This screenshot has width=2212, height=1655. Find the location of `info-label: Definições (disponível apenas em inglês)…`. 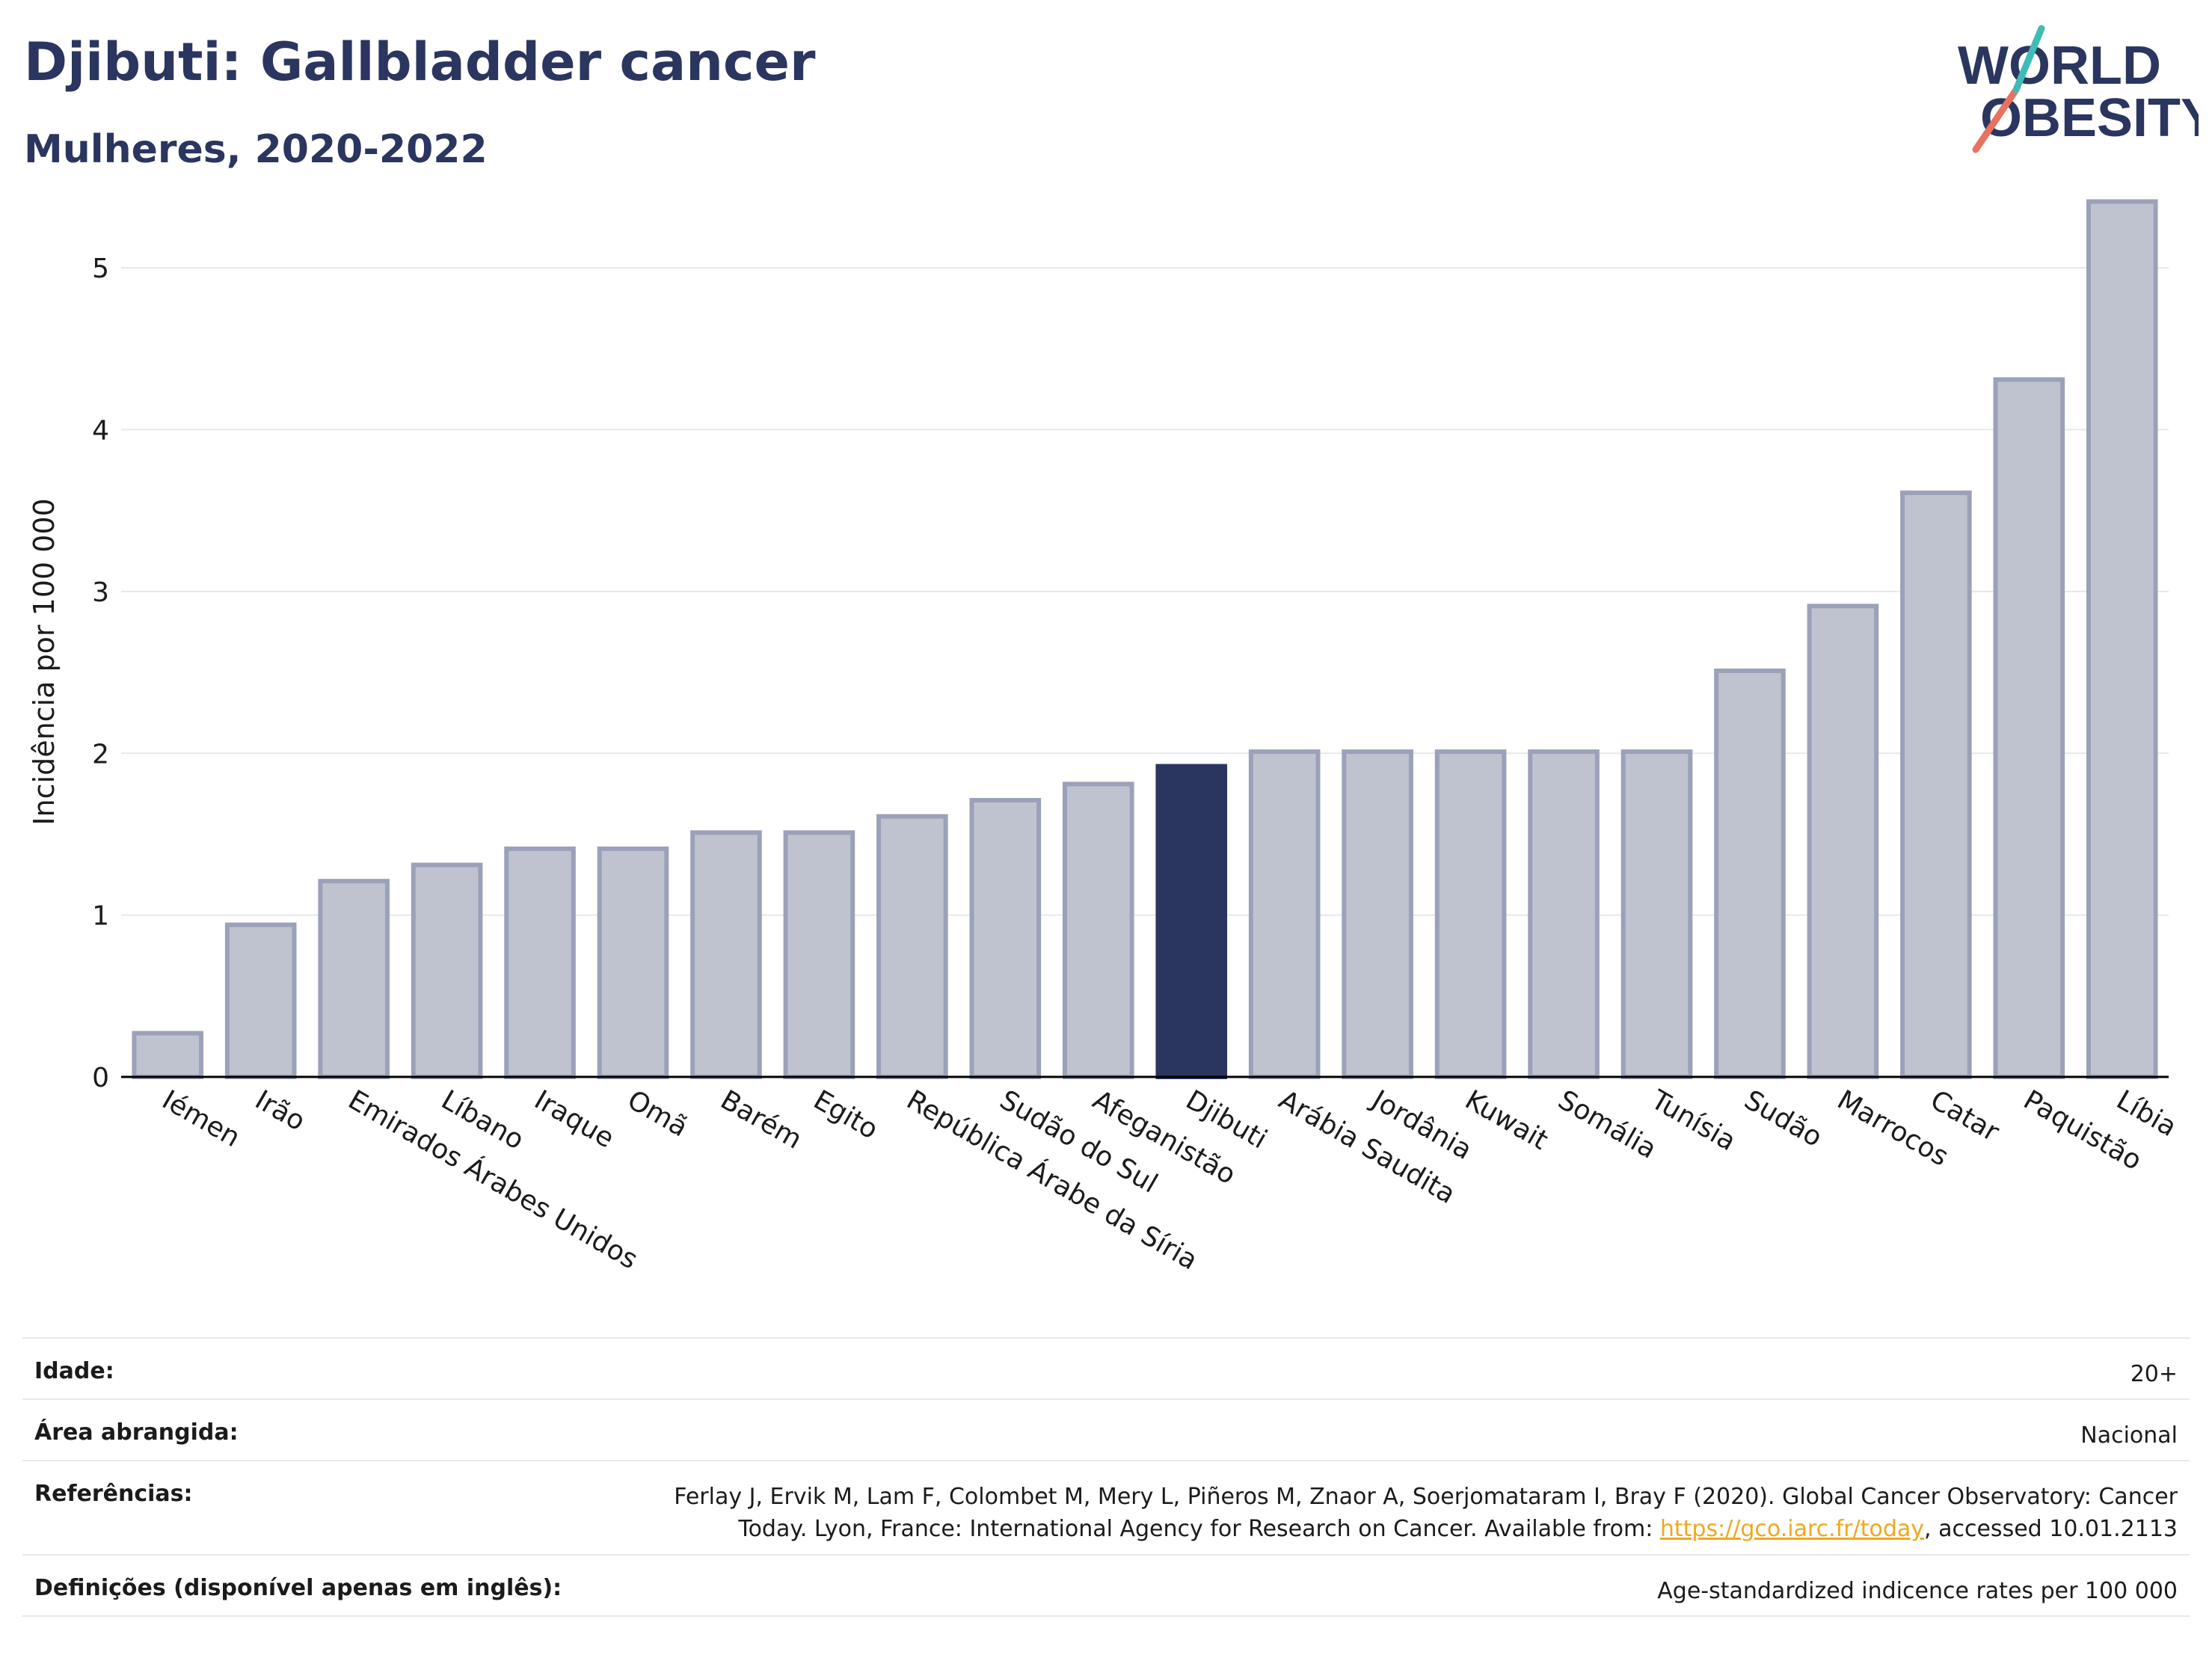

info-label: Definições (disponível apenas em inglês)… is located at coordinates (298, 1588).